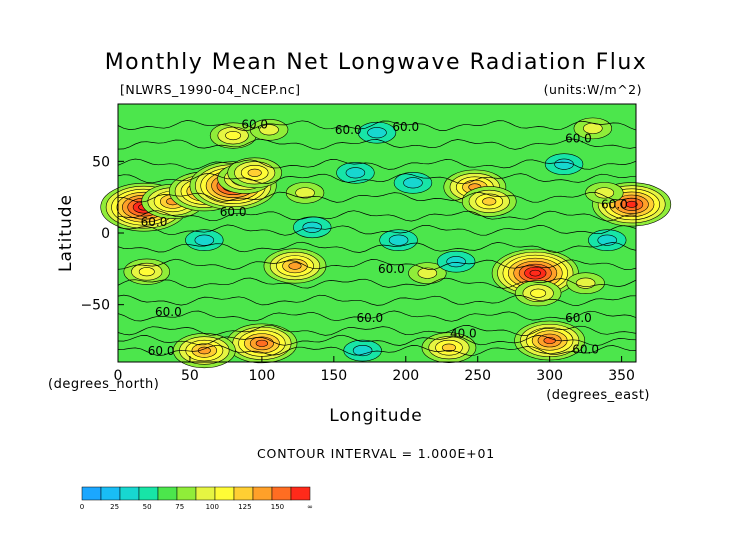 The image size is (752, 537). I want to click on contour-label: 40.0, so click(463, 334).